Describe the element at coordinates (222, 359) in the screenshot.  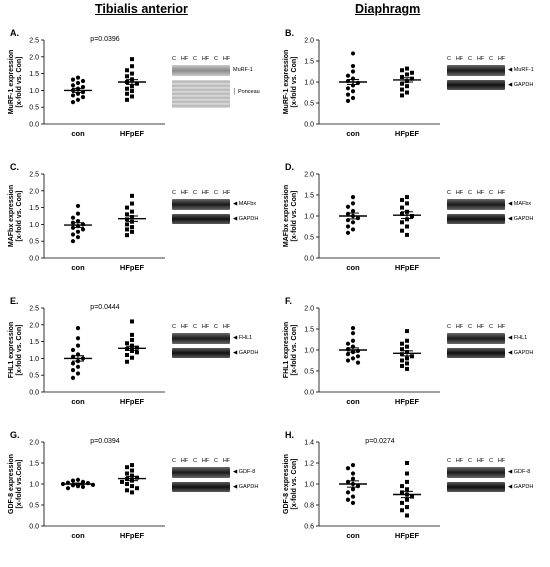
I see `western-blot: C HF C HF C HF ◀ FHL1 ◀ GAPDH` at that location.